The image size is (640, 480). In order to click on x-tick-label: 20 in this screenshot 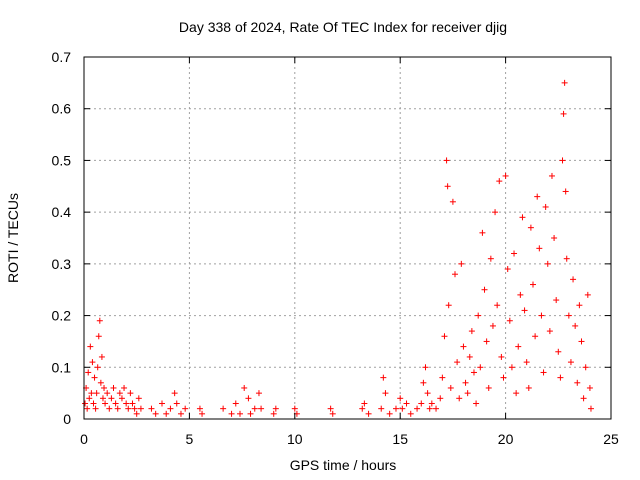, I will do `click(506, 439)`.